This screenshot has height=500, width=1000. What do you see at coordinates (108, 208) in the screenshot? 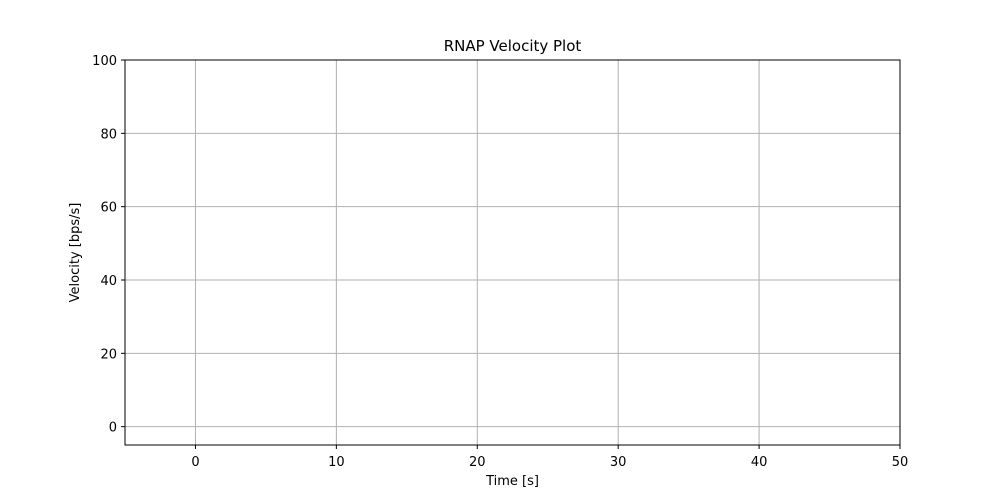
I see `y-tick-label: 60` at bounding box center [108, 208].